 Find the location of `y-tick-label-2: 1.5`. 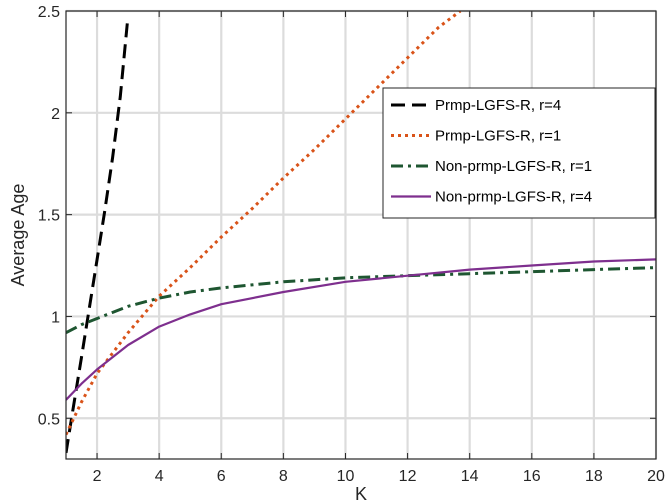

y-tick-label-2: 1.5 is located at coordinates (49, 216).